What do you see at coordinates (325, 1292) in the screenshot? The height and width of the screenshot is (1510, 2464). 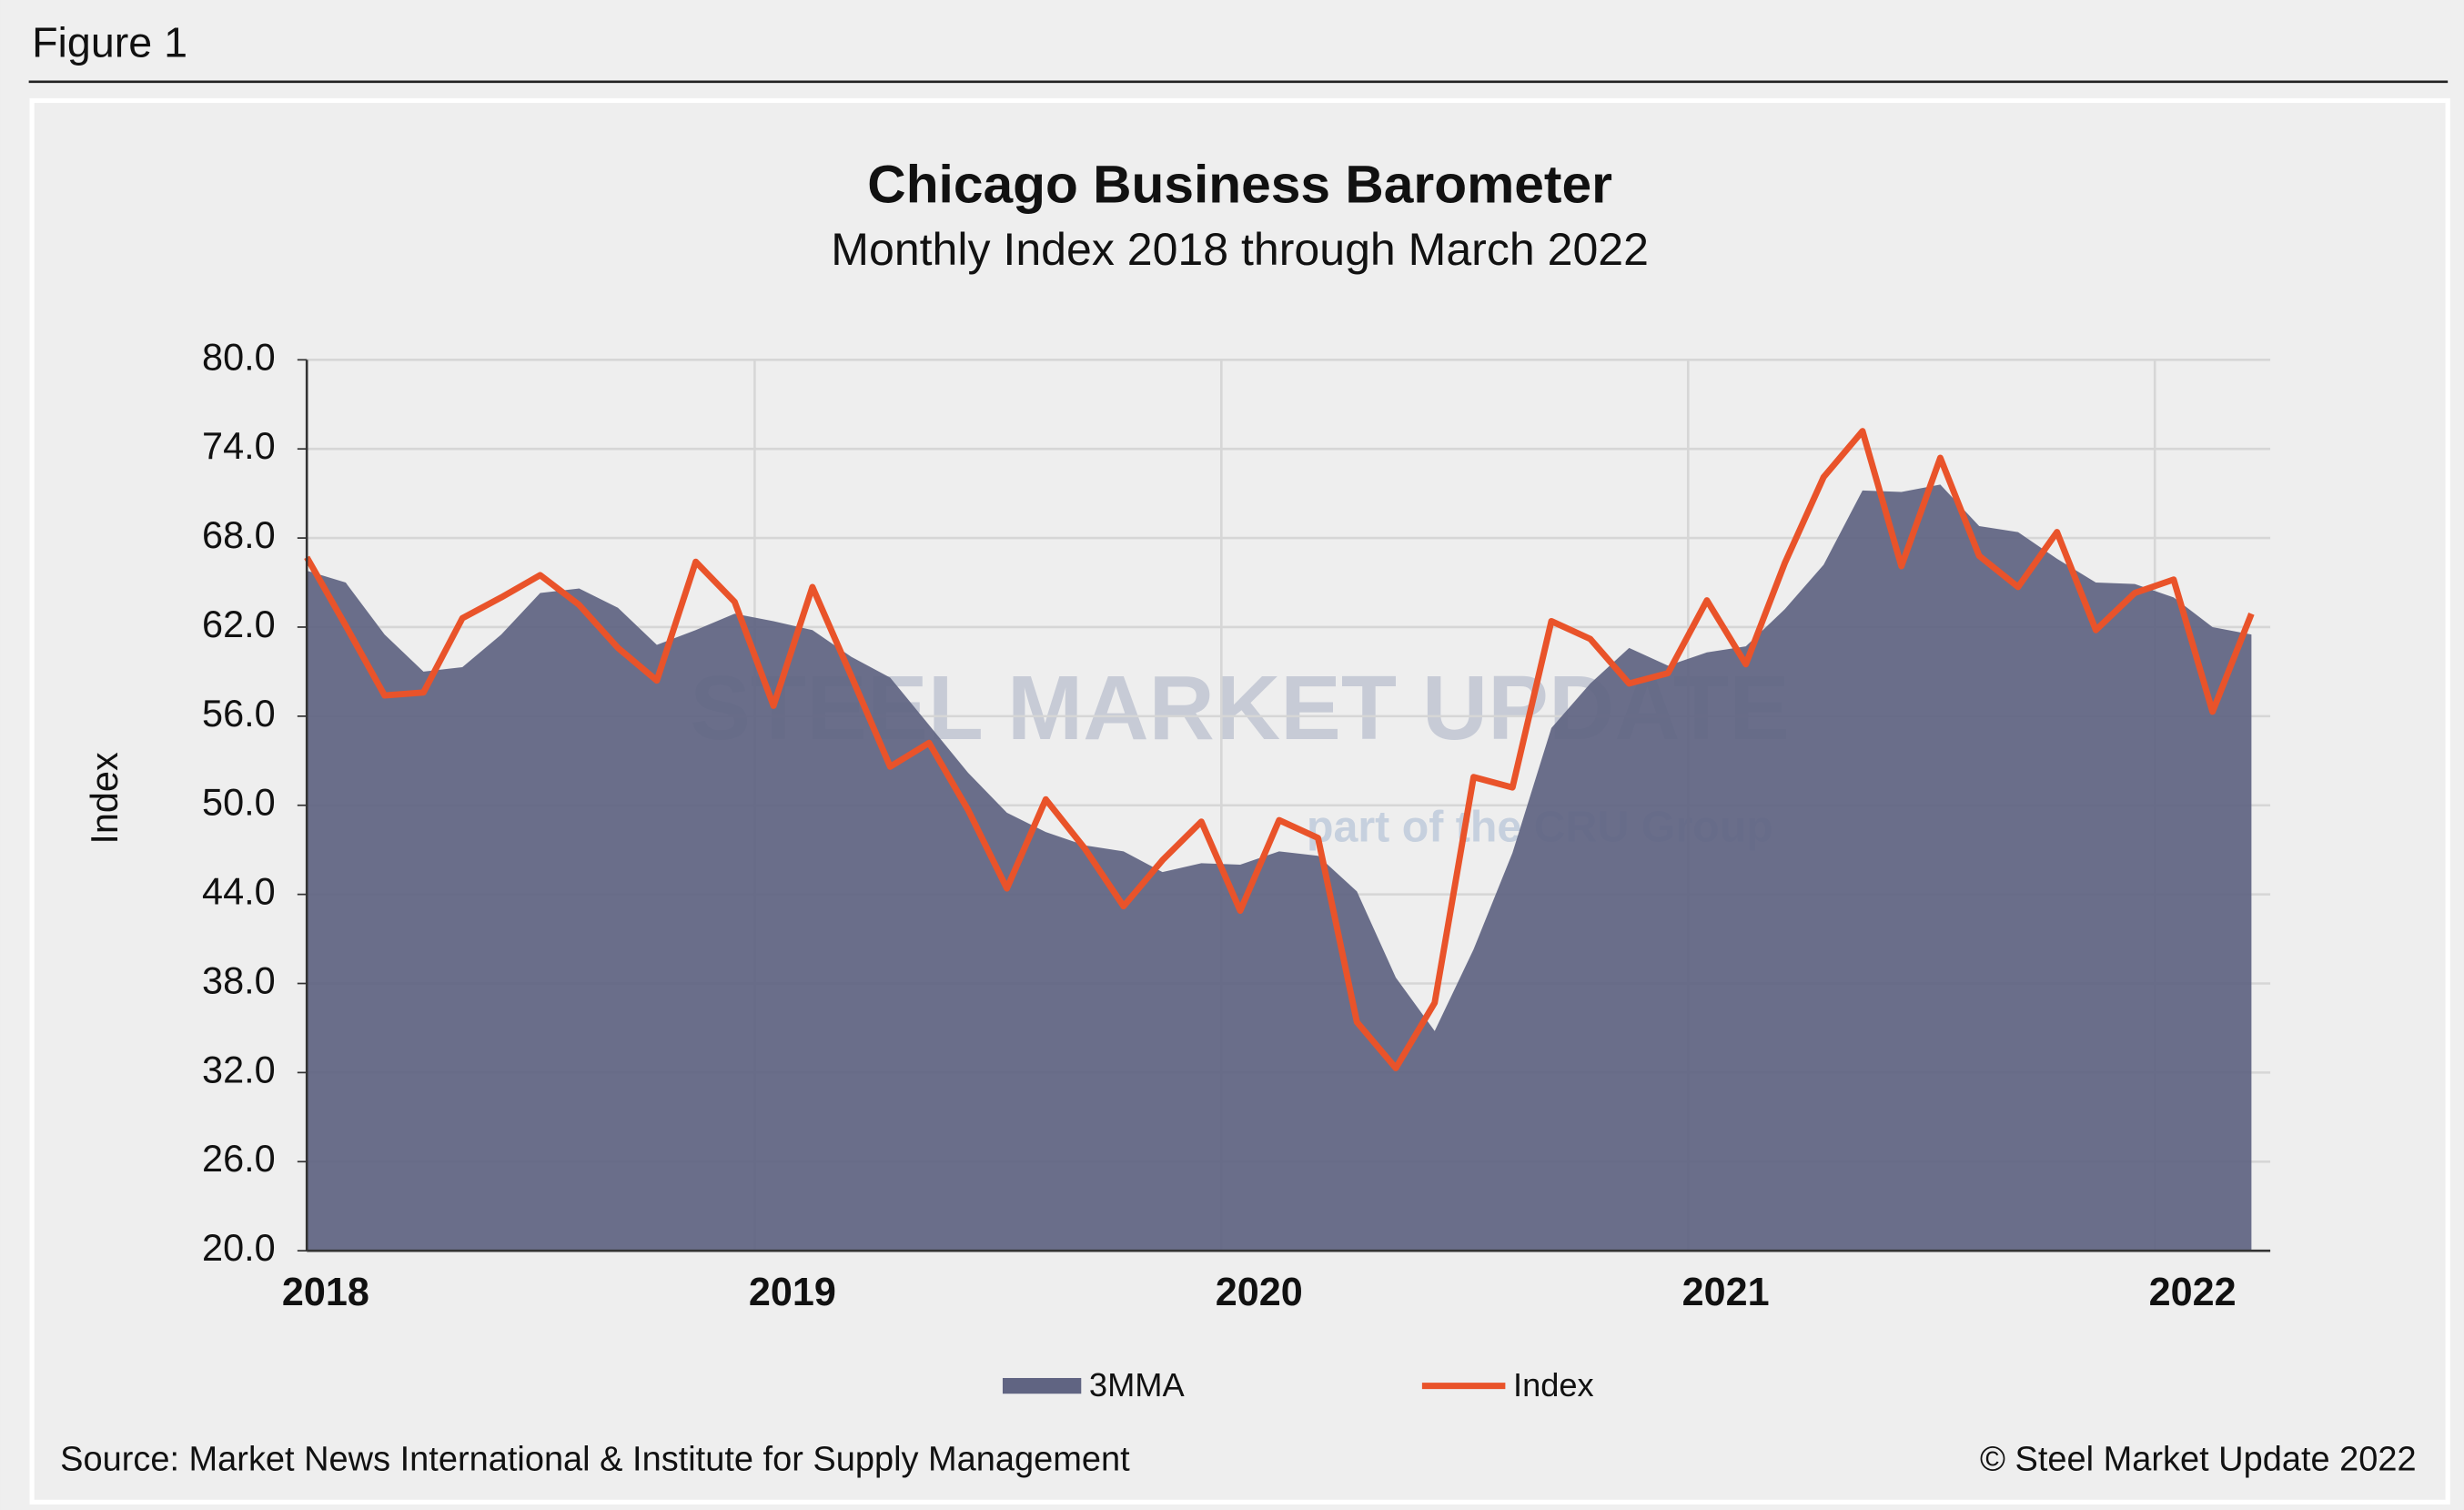 I see `x-tick-label: 2018` at bounding box center [325, 1292].